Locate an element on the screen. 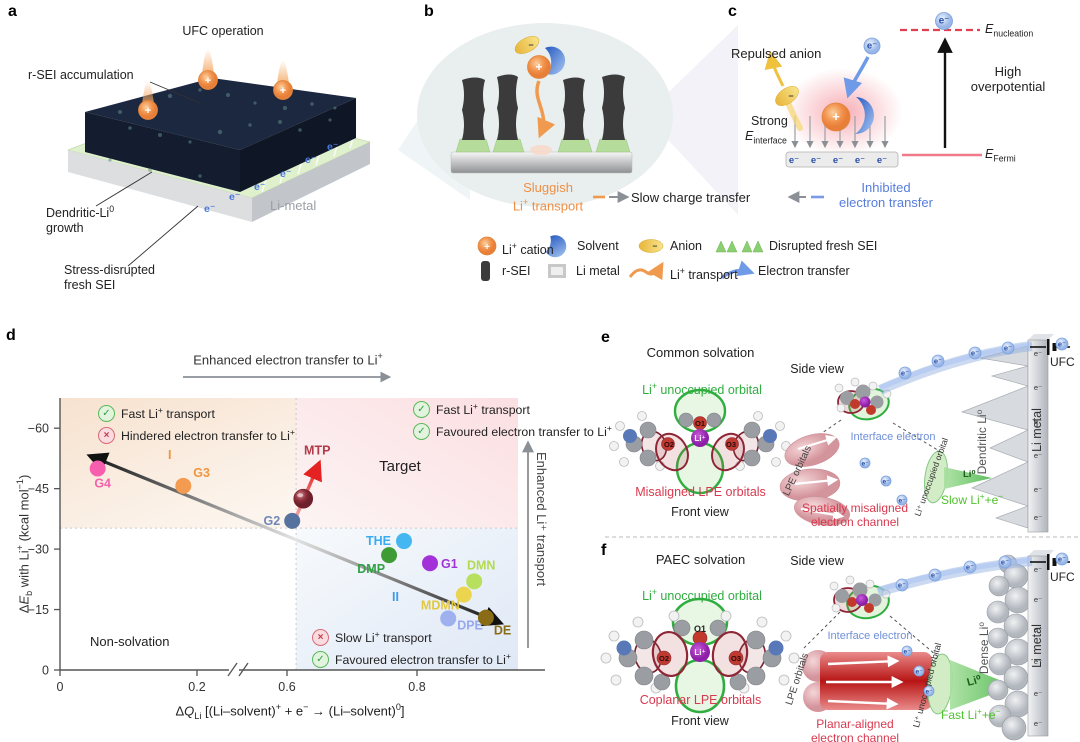 The height and width of the screenshot is (742, 1080). x-tick-label: 0.6 is located at coordinates (286, 687).